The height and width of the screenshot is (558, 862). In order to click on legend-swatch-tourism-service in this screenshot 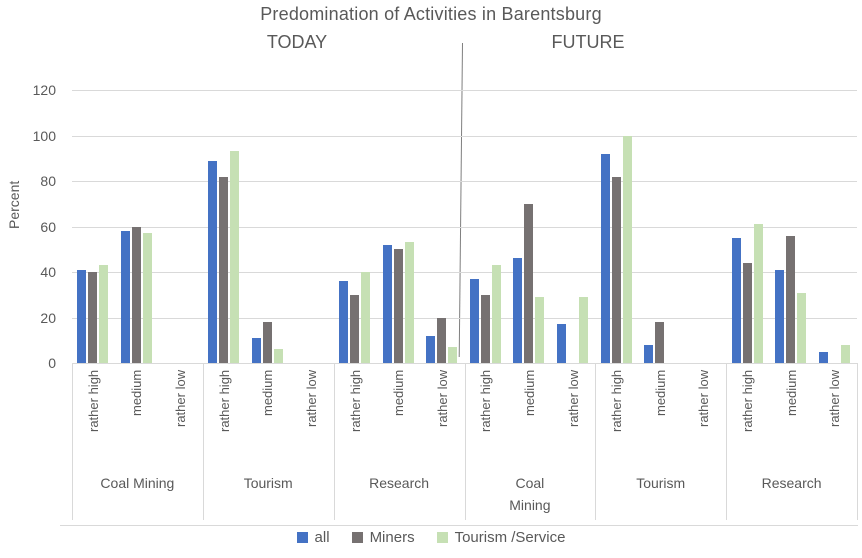, I will do `click(442, 537)`.